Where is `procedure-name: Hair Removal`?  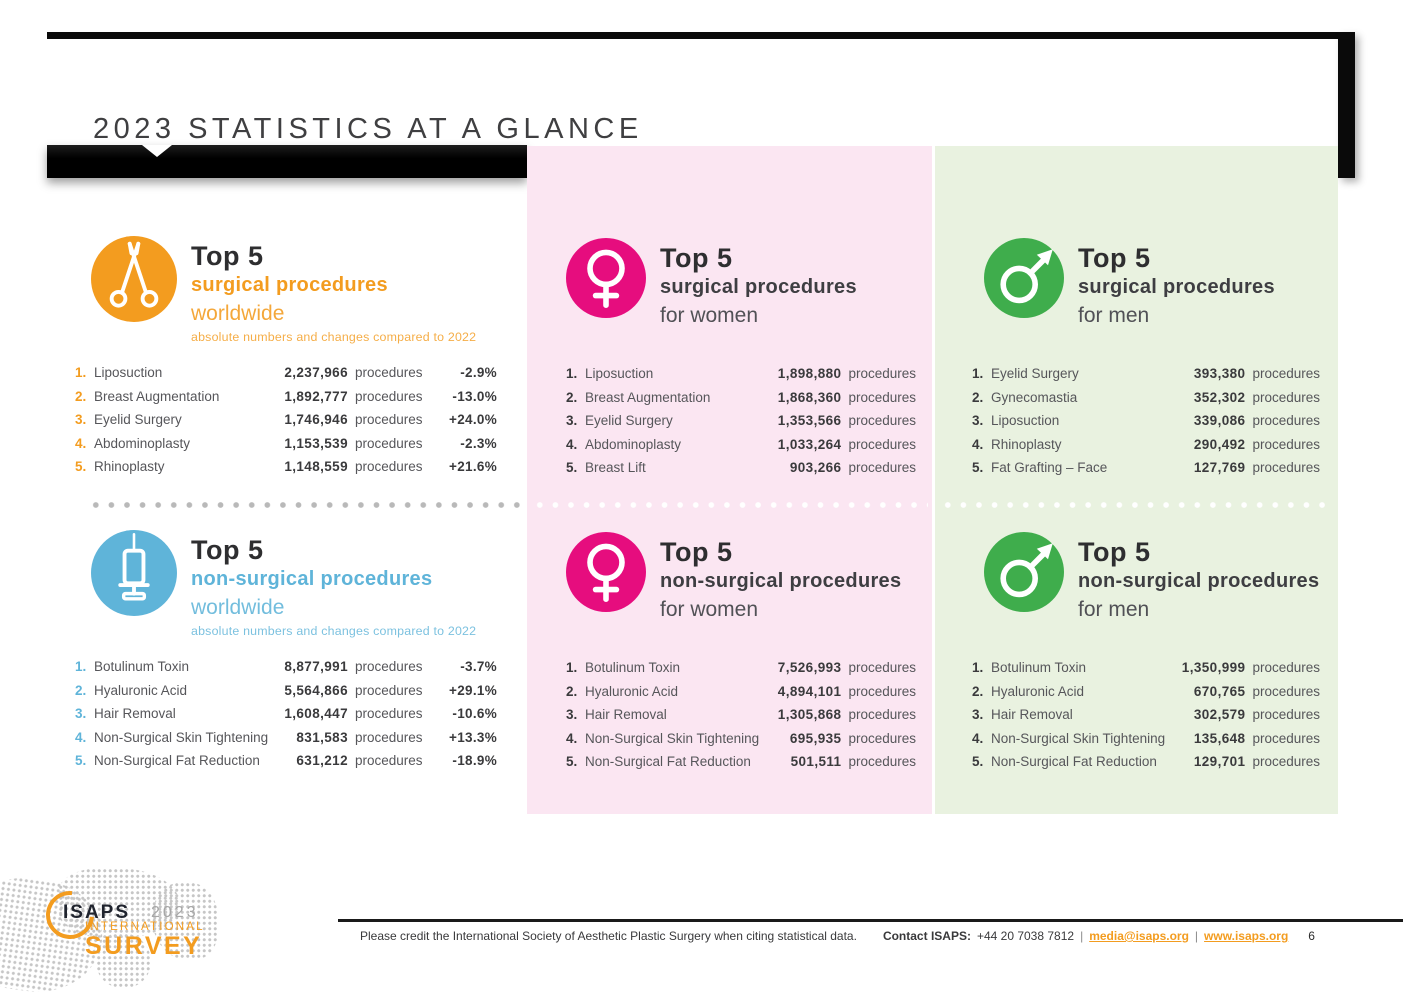
procedure-name: Hair Removal is located at coordinates (1032, 714).